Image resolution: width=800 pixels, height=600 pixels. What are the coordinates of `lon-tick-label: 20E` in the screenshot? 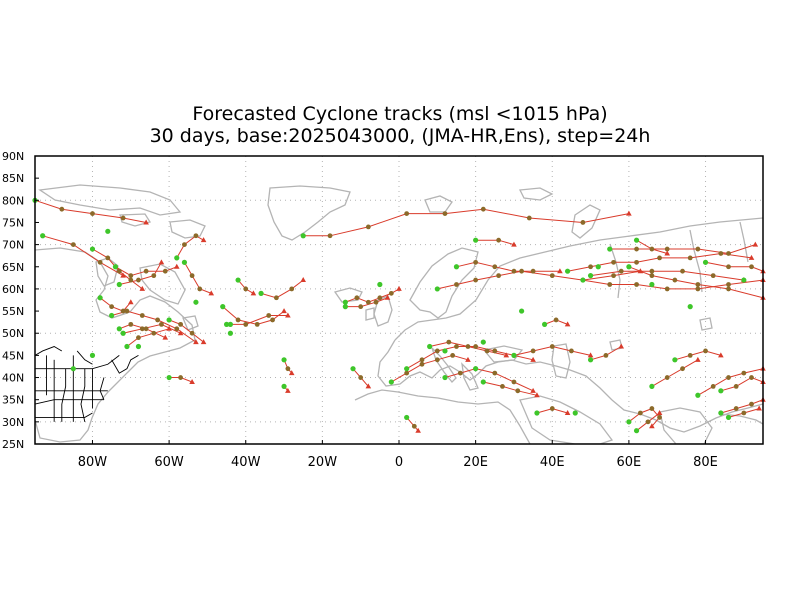 It's located at (475, 462).